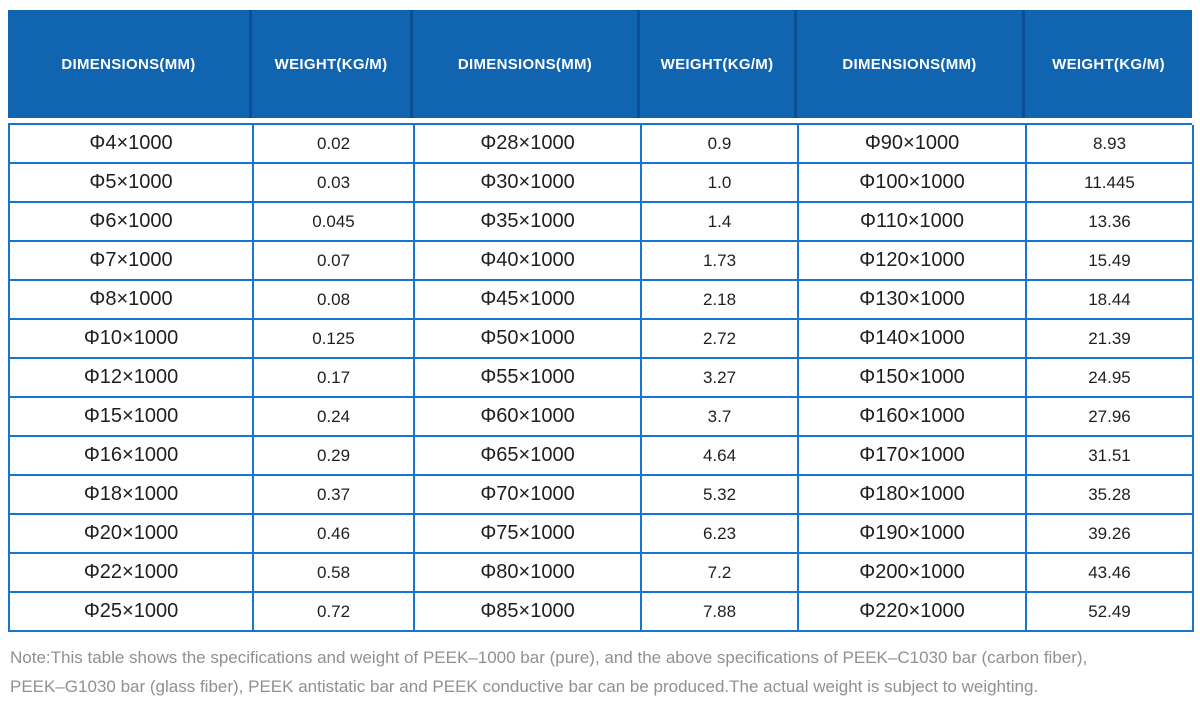 The height and width of the screenshot is (704, 1200). I want to click on weight-cell: 3.27, so click(720, 378).